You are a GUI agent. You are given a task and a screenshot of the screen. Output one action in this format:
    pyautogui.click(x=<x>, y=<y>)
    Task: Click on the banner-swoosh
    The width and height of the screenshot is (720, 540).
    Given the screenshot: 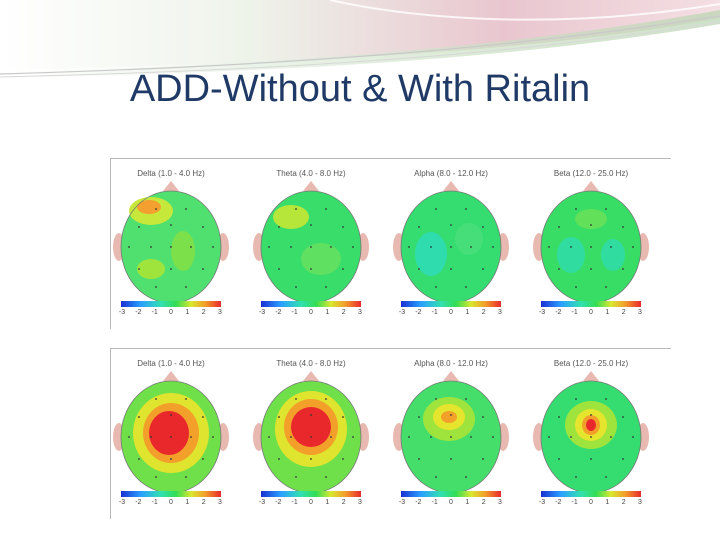 What is the action you would take?
    pyautogui.click(x=360, y=39)
    